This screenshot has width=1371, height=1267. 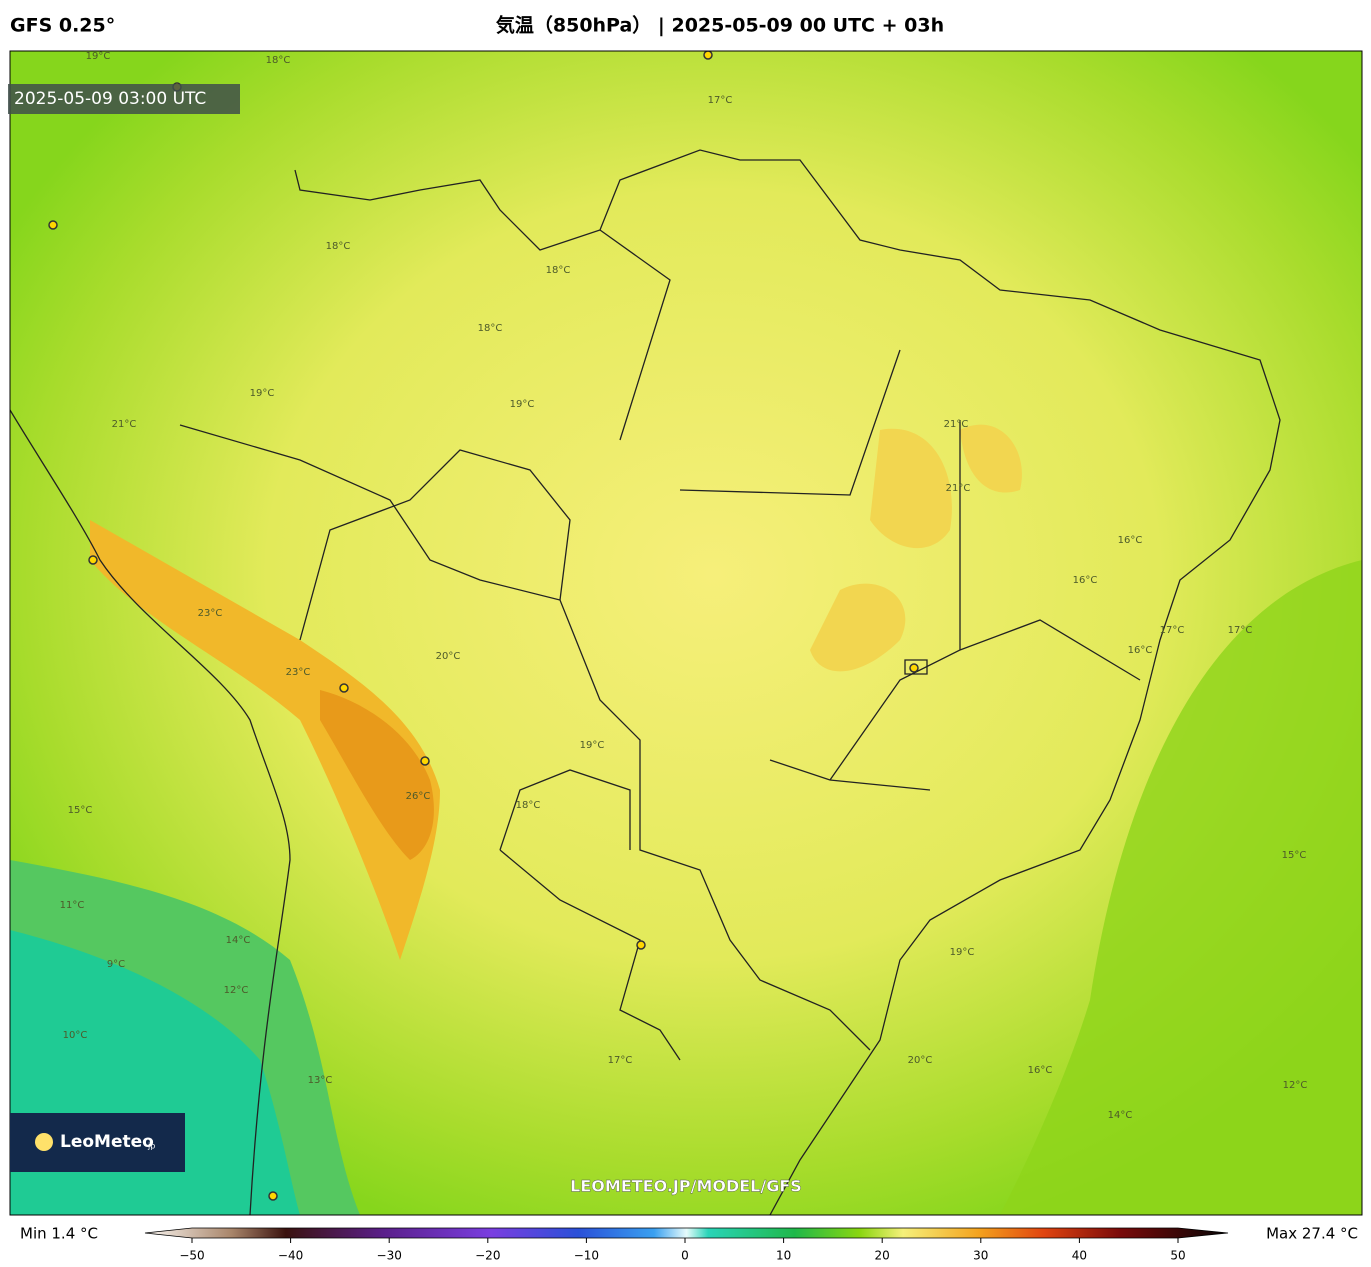 I want to click on colorbar: −50 −40 −30 −20 −10 0 10 20 30 40 50, so click(x=686, y=1245).